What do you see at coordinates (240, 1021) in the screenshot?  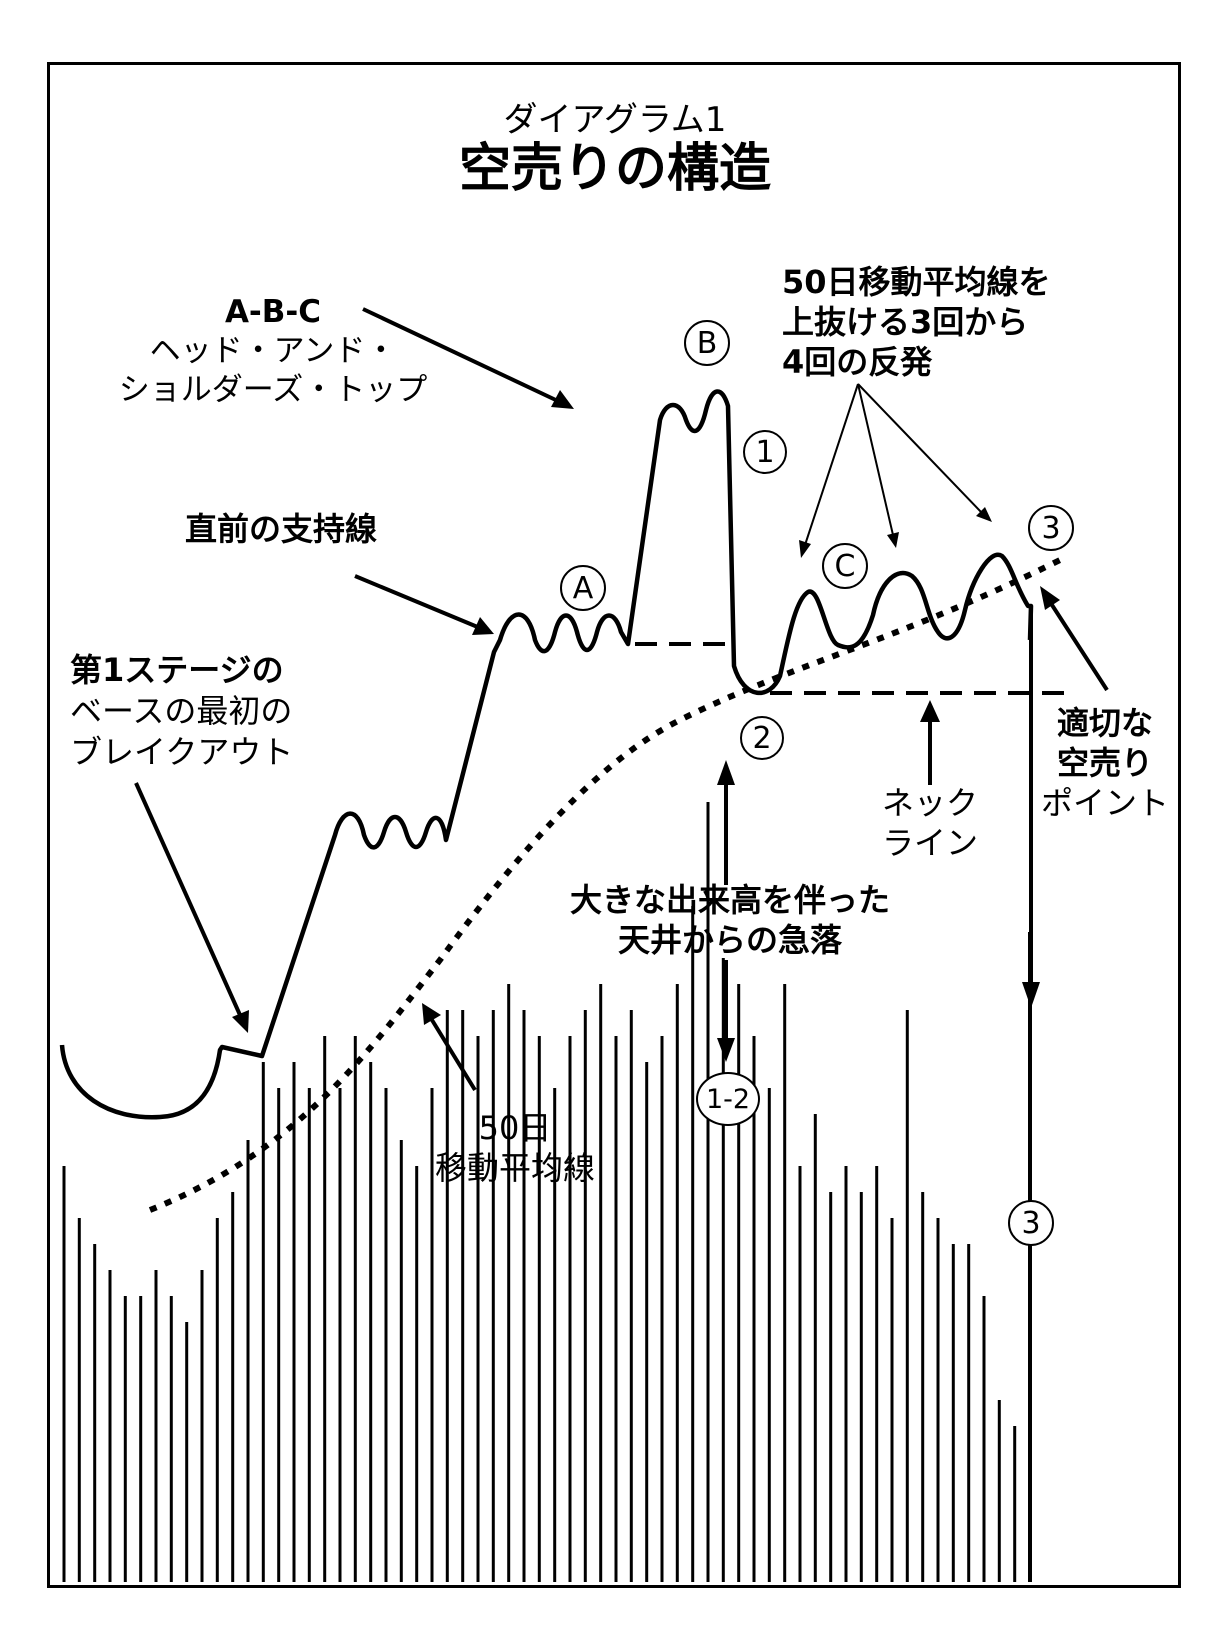 I see `breakout-pointer-arrowhead` at bounding box center [240, 1021].